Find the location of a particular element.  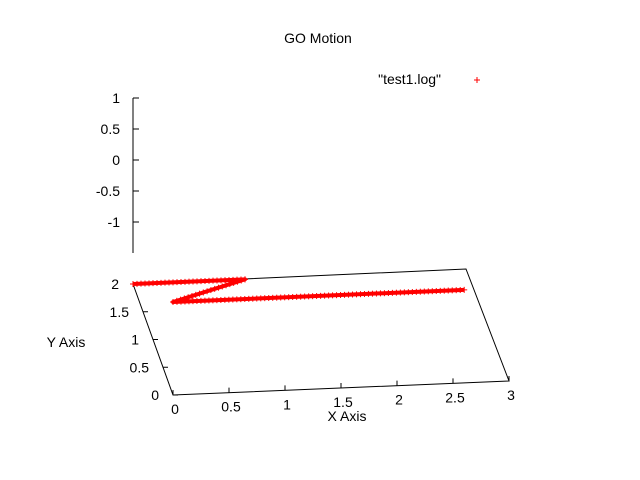

x-tick-label: 1 is located at coordinates (287, 404).